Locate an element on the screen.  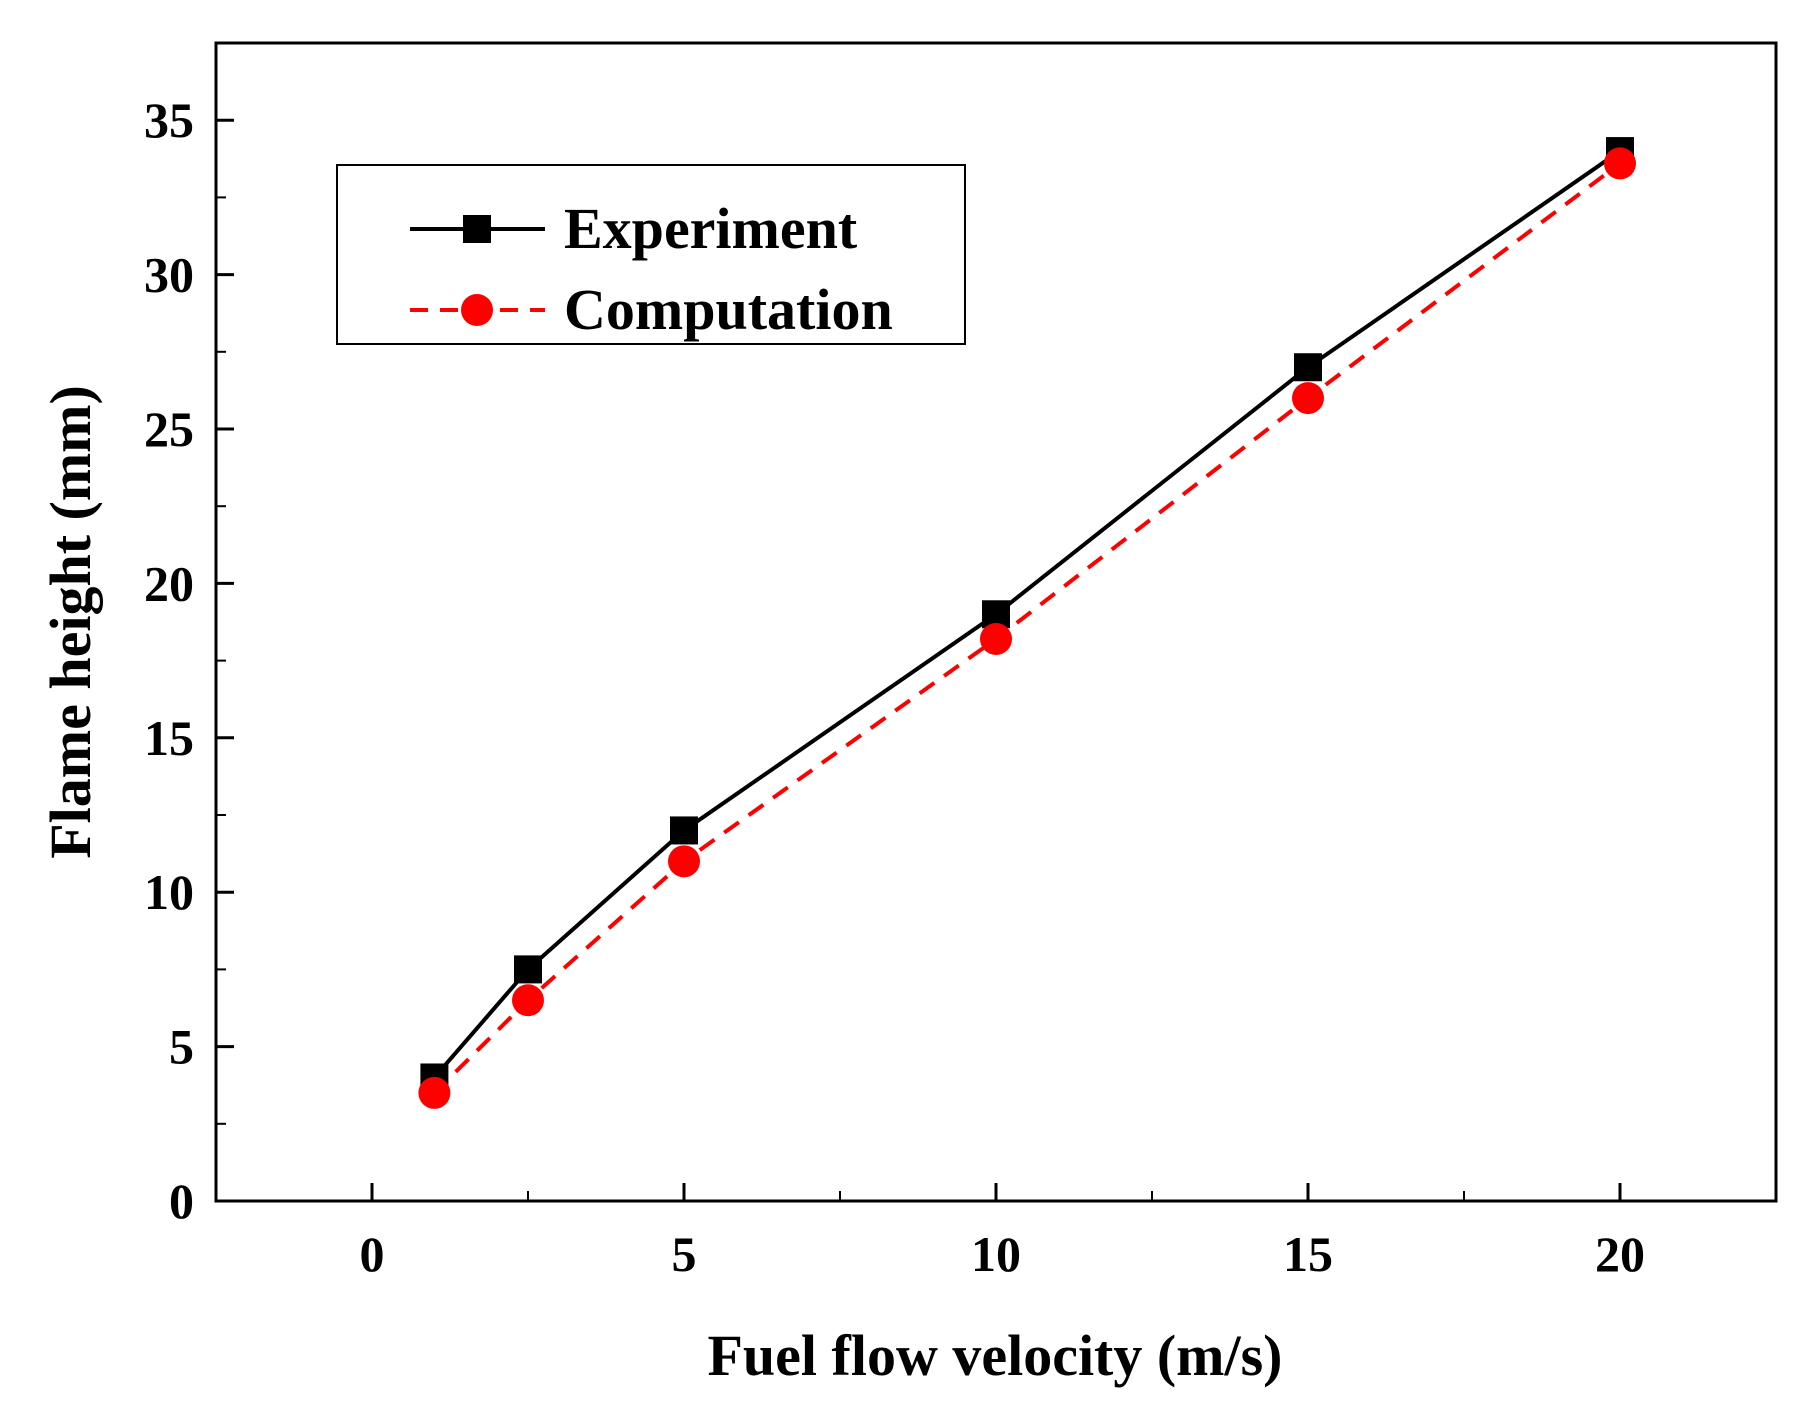
legend-box is located at coordinates (651, 254).